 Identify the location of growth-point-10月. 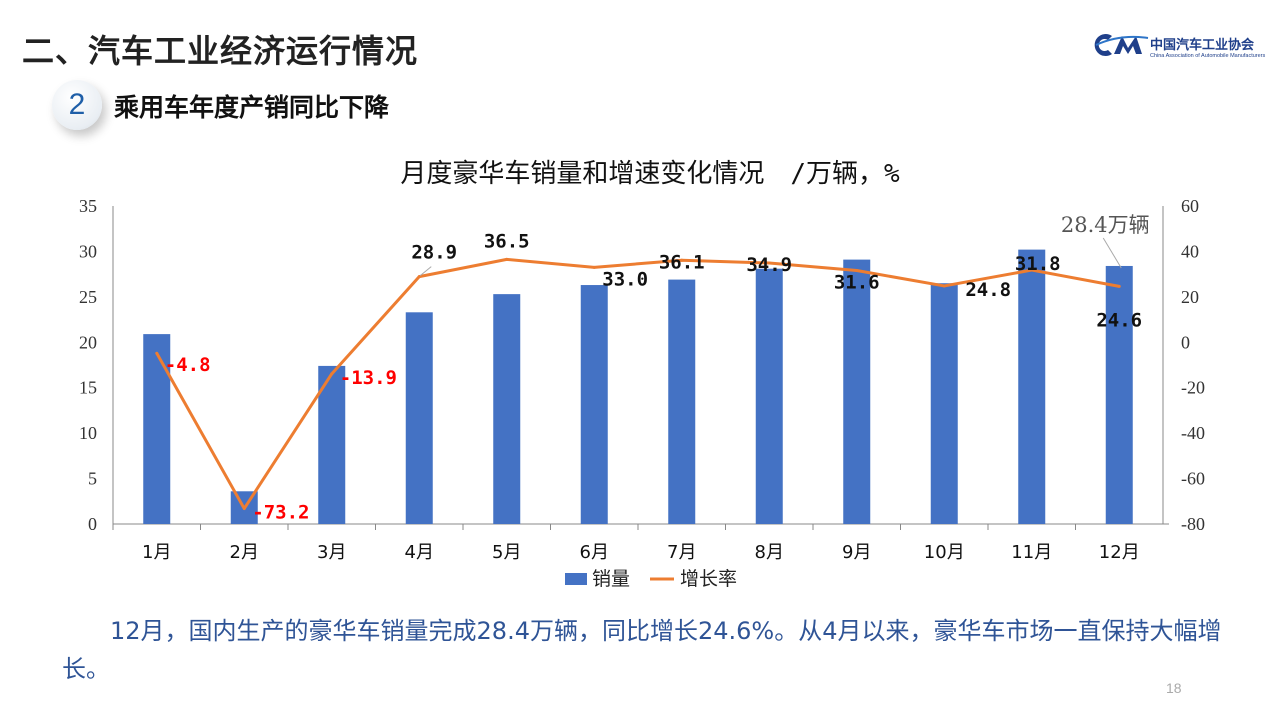
(944, 286).